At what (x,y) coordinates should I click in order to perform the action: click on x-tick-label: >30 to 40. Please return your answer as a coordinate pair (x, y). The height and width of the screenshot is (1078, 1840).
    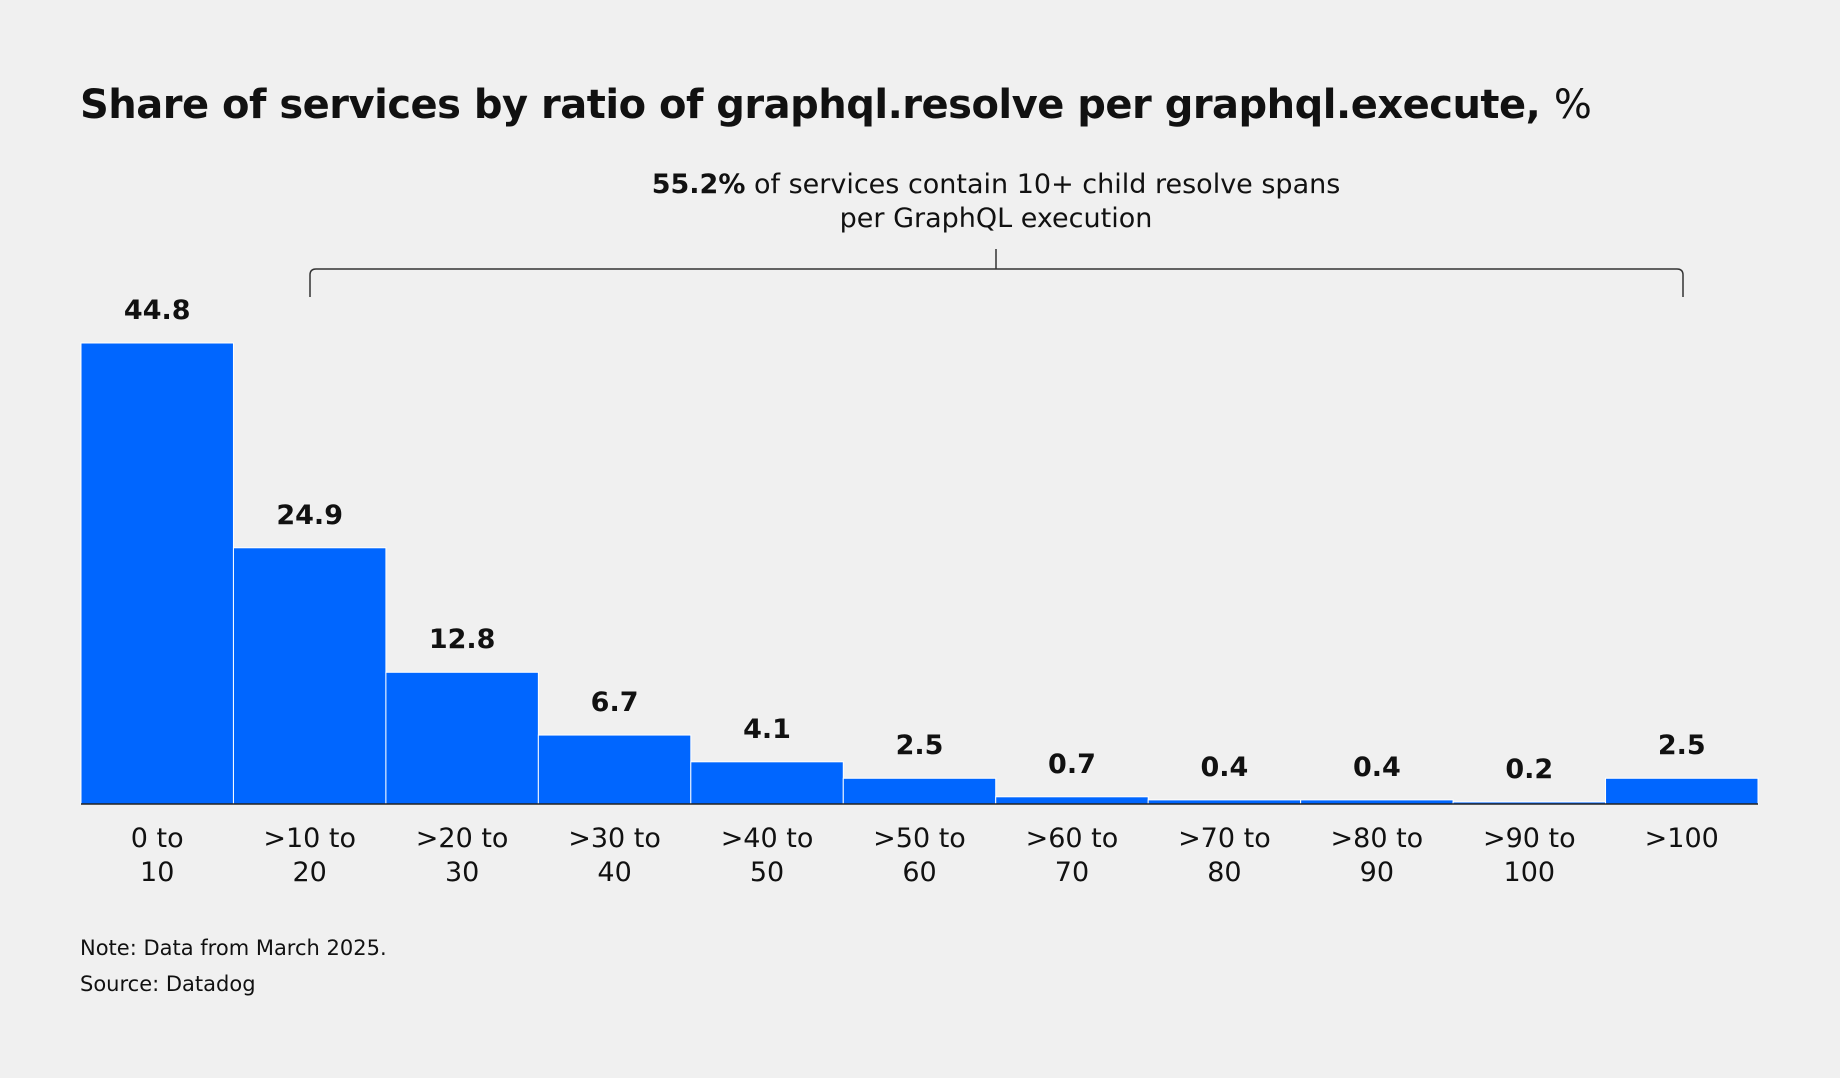
    Looking at the image, I should click on (614, 855).